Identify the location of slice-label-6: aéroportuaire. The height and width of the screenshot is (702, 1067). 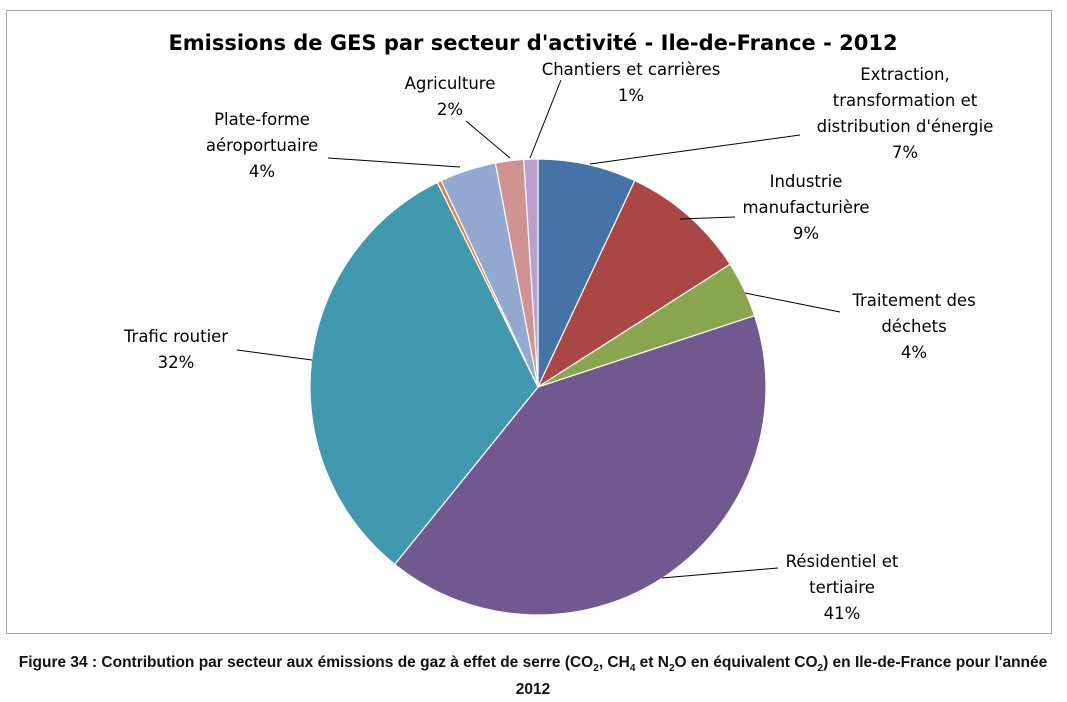
(262, 145).